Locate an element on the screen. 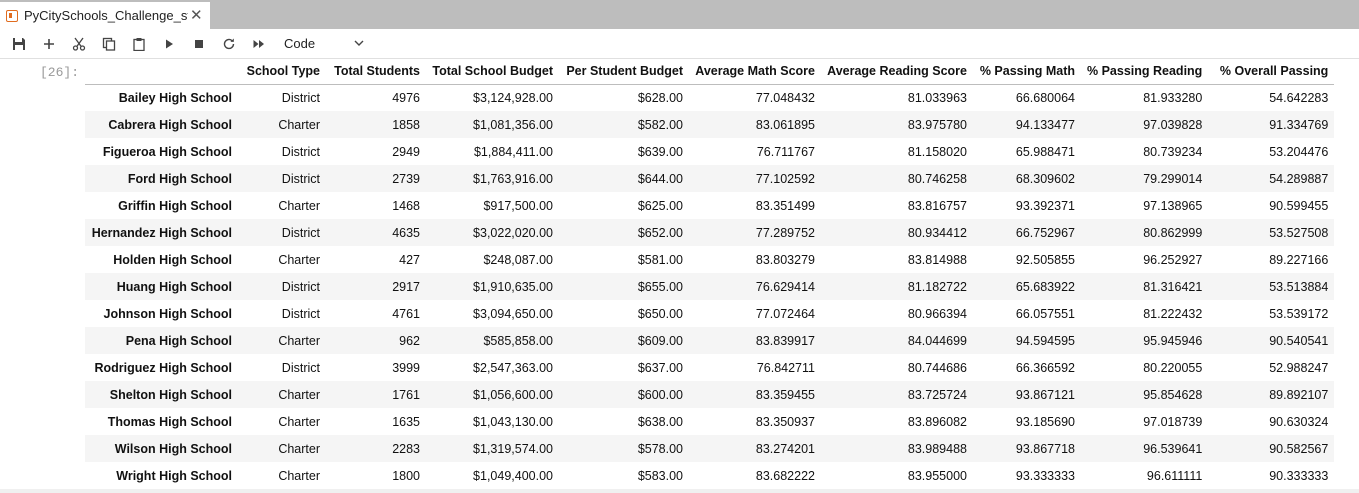  table-cell: 91.334769 is located at coordinates (1271, 124).